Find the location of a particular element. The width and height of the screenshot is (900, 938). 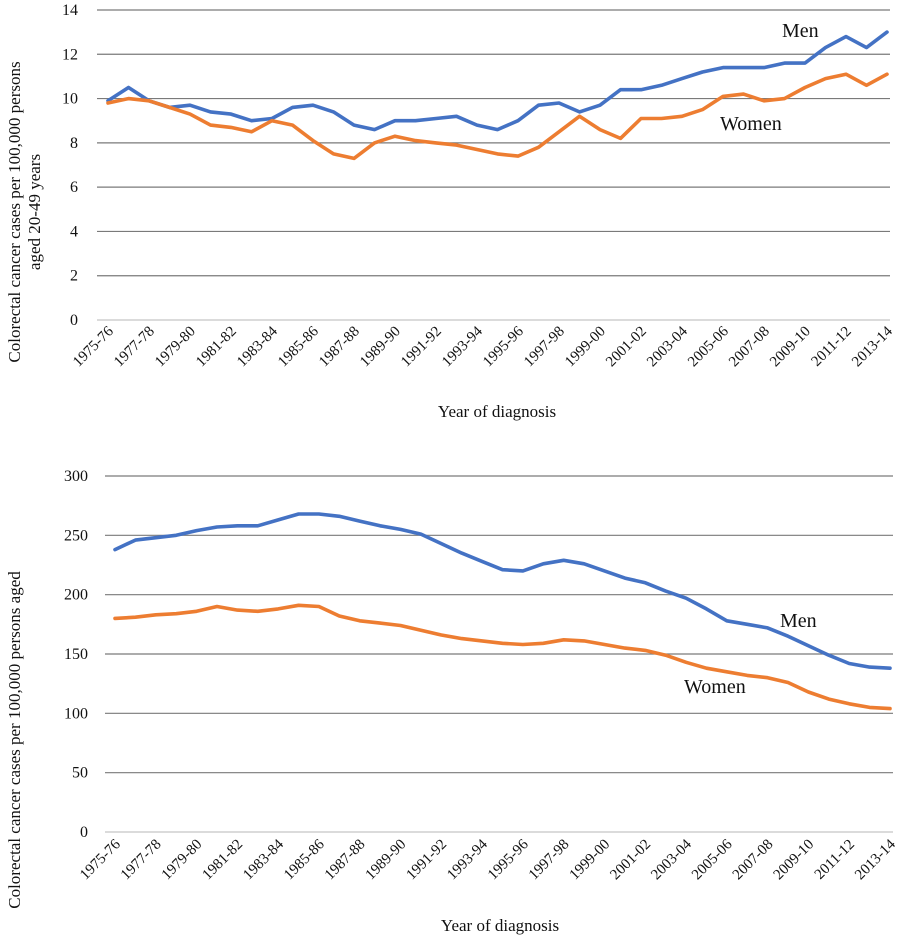

y-tick-label: 10 is located at coordinates (70, 99).